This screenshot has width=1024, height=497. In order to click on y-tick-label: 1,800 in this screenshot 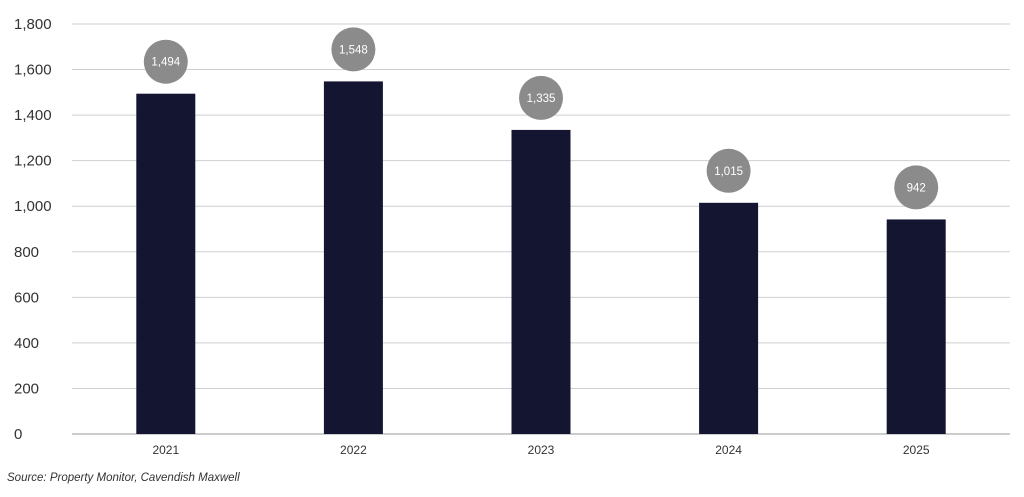, I will do `click(33, 24)`.